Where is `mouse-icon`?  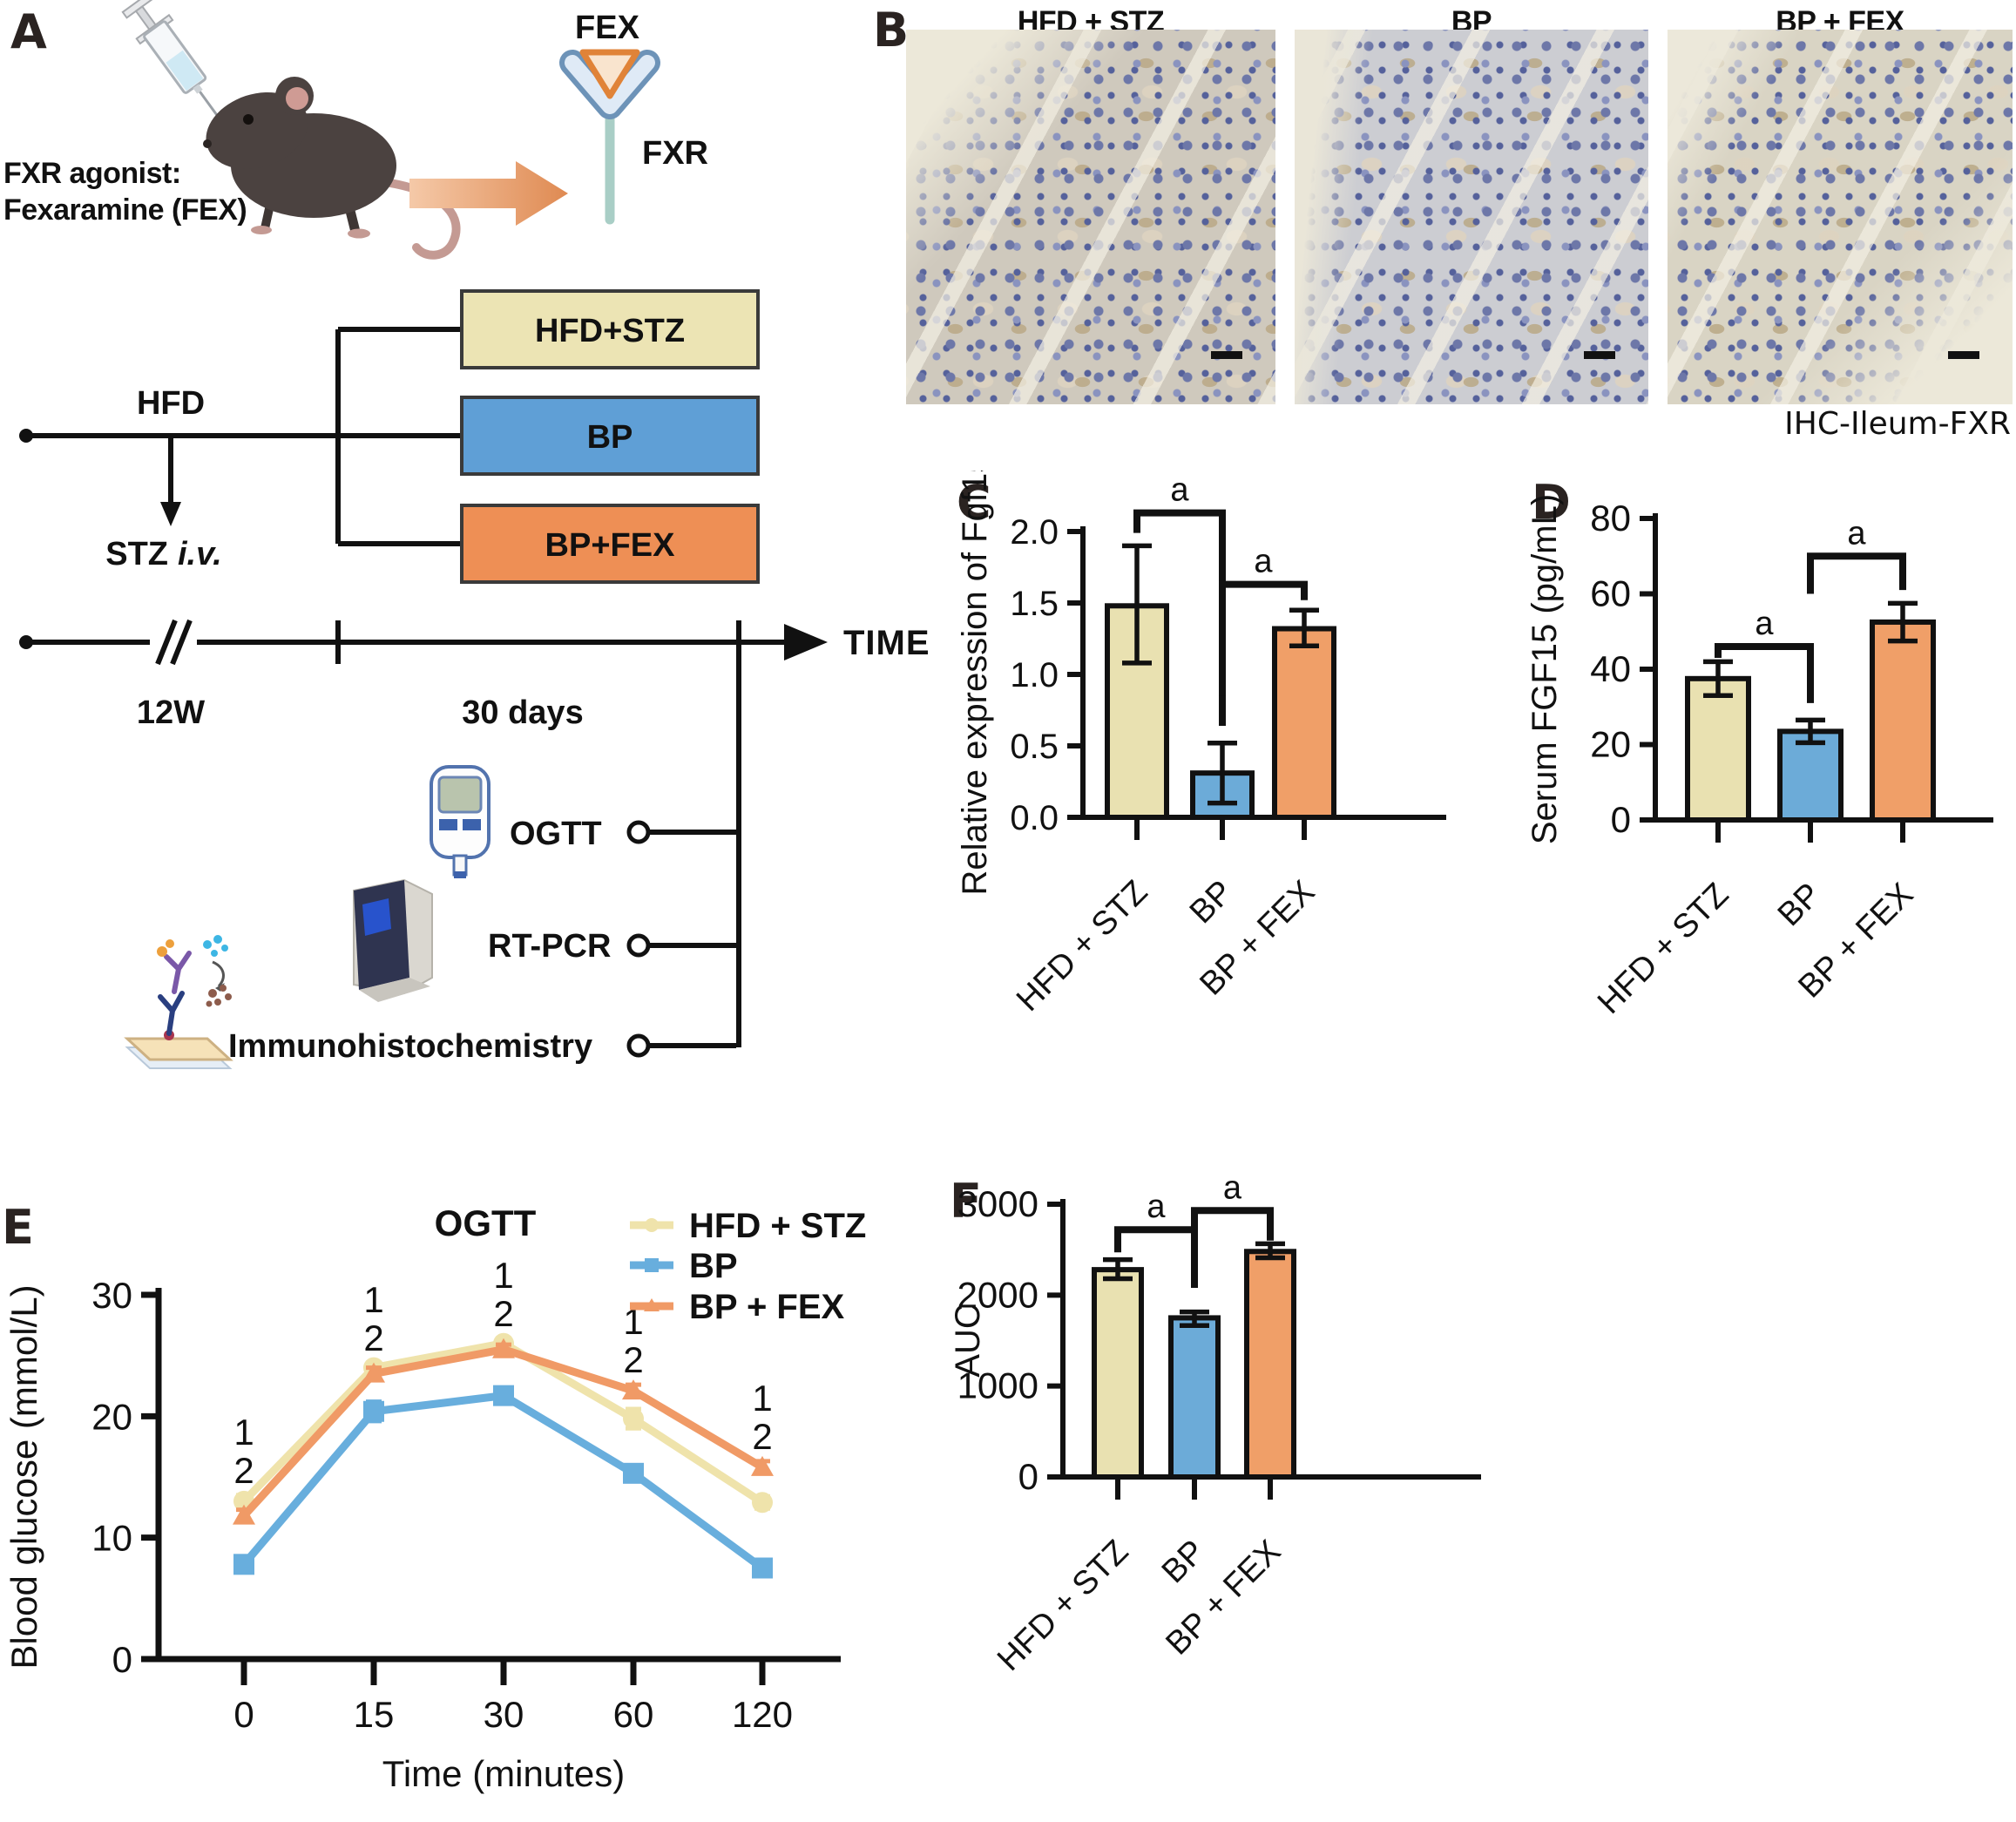 mouse-icon is located at coordinates (332, 168).